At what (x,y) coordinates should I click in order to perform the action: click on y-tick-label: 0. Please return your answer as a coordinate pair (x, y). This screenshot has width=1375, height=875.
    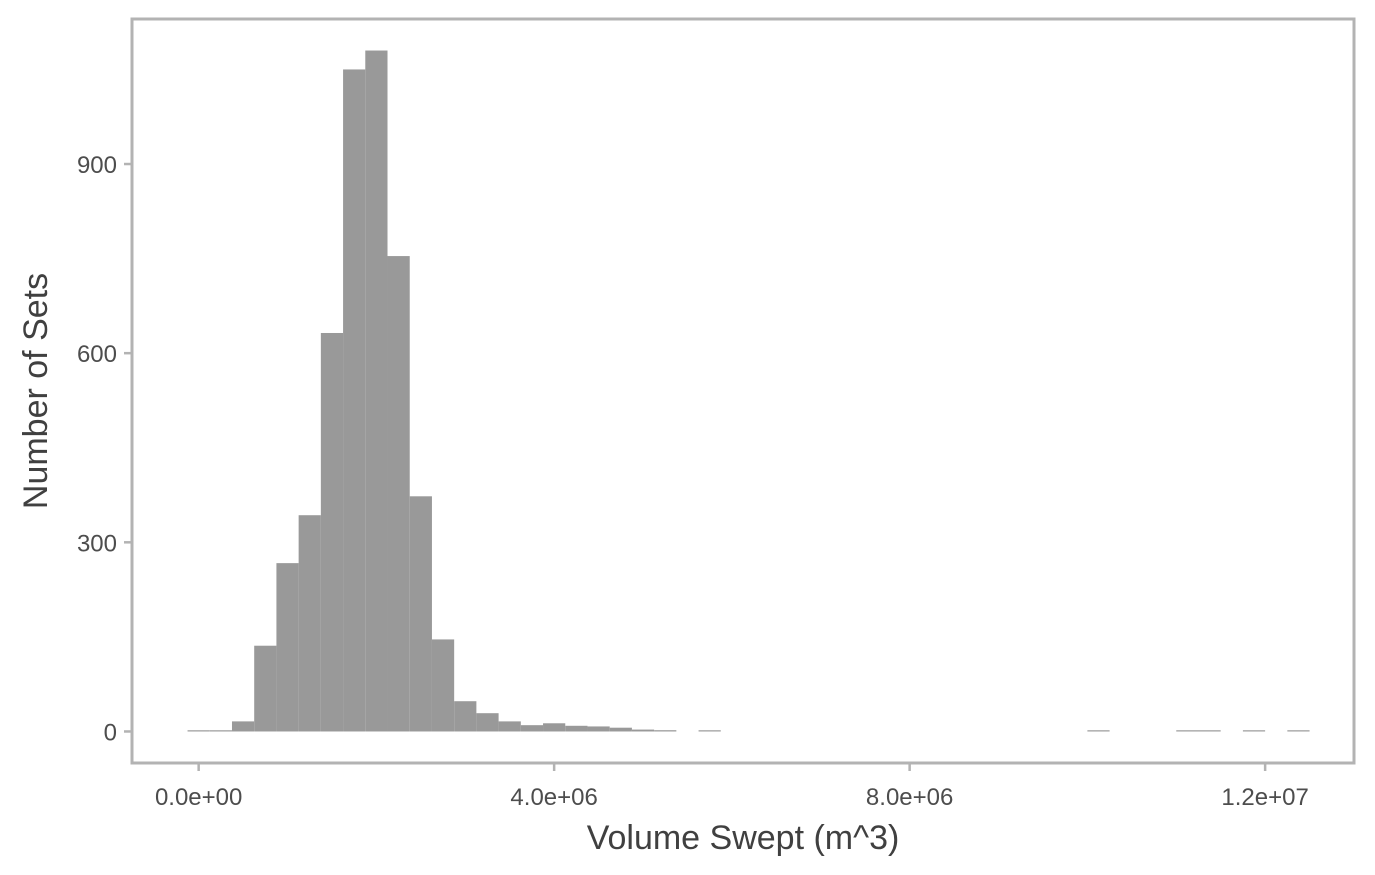
    Looking at the image, I should click on (110, 732).